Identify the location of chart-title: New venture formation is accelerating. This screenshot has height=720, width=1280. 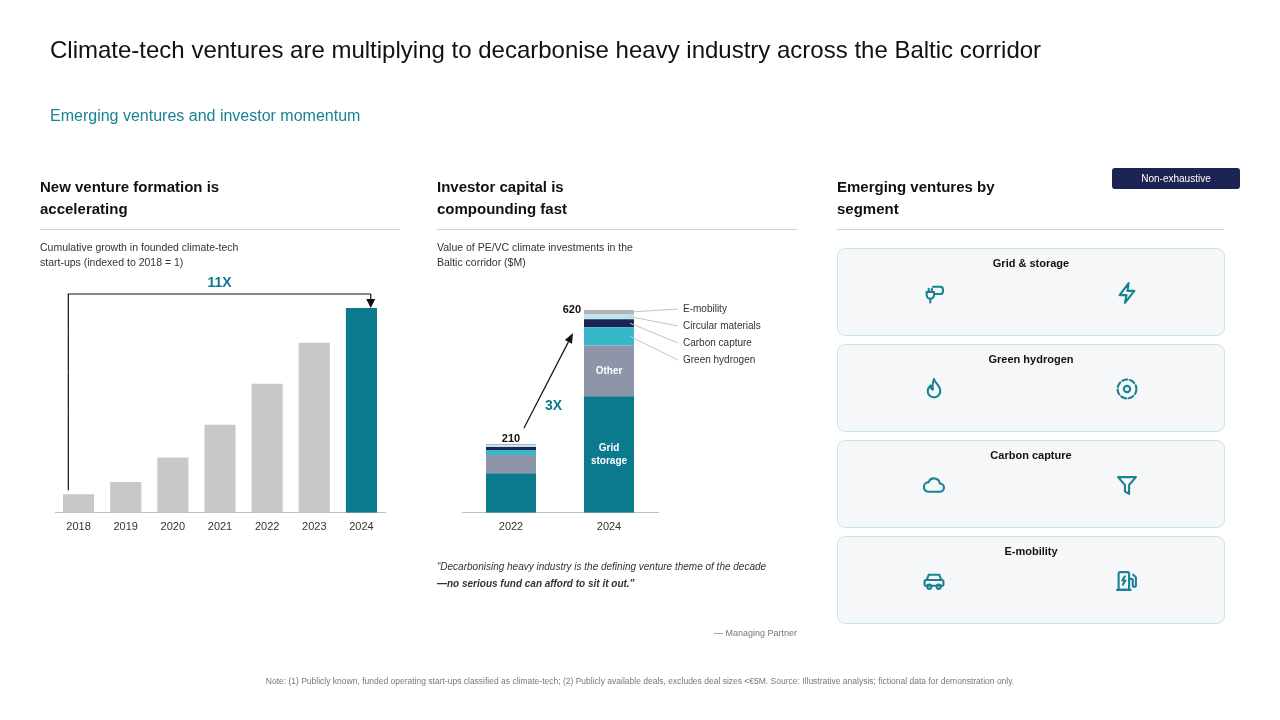
(130, 198).